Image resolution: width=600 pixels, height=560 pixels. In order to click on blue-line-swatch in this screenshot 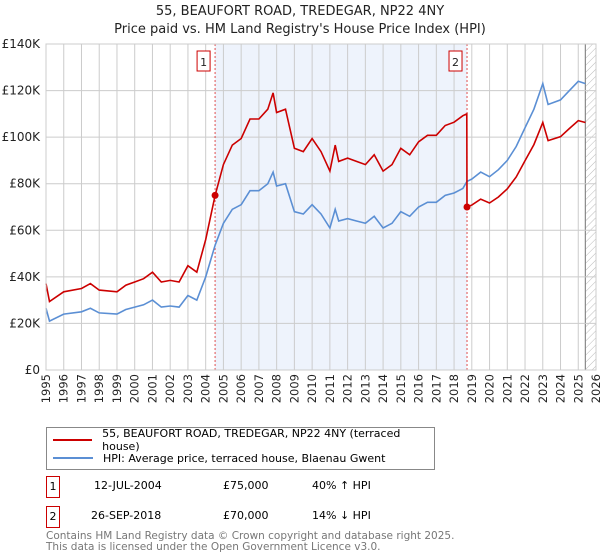, I will do `click(73, 458)`.